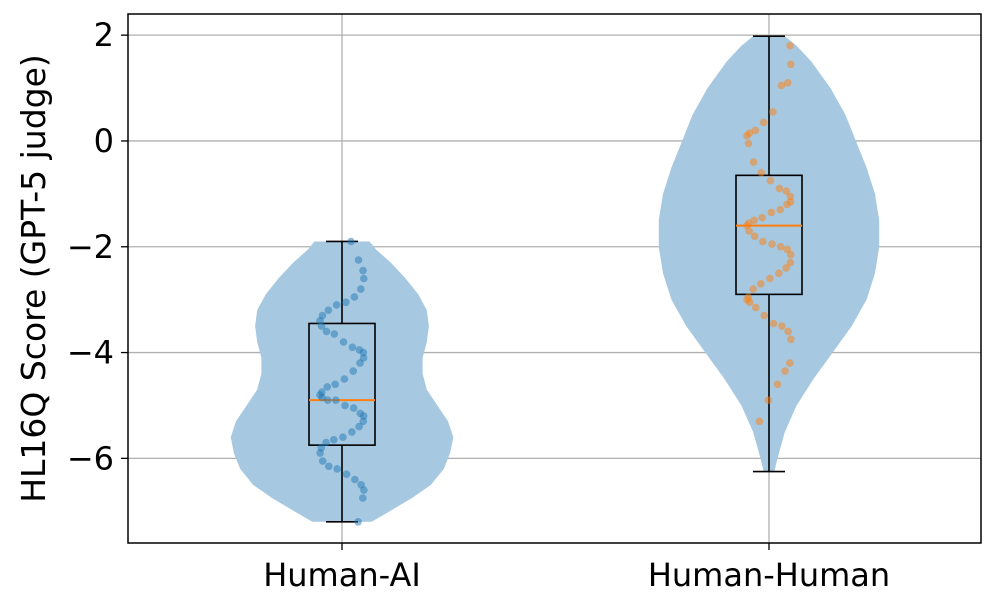  I want to click on x-axis-ticks: Human-AI Human-Human, so click(576, 568).